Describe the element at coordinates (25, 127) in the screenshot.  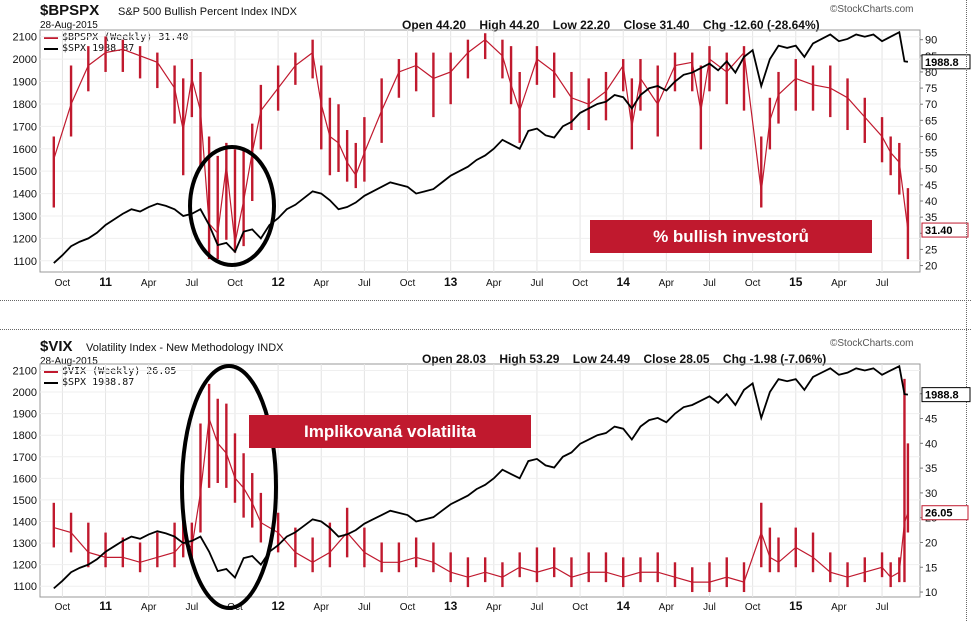
I see `left-tick-label: 1700` at that location.